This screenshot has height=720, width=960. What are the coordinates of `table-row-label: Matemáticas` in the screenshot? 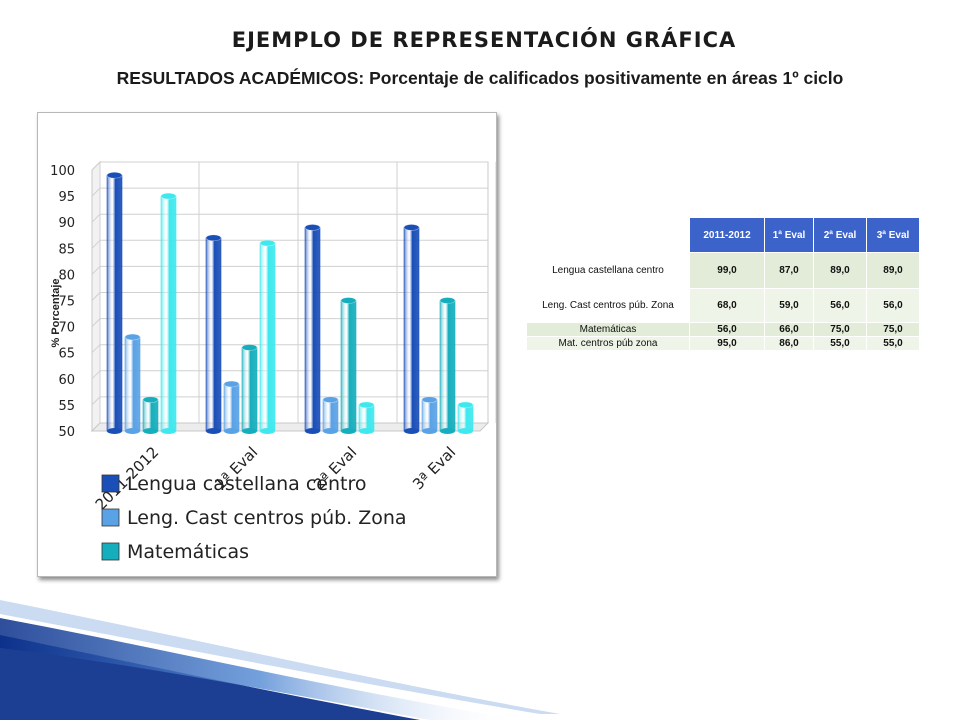 It's located at (608, 329).